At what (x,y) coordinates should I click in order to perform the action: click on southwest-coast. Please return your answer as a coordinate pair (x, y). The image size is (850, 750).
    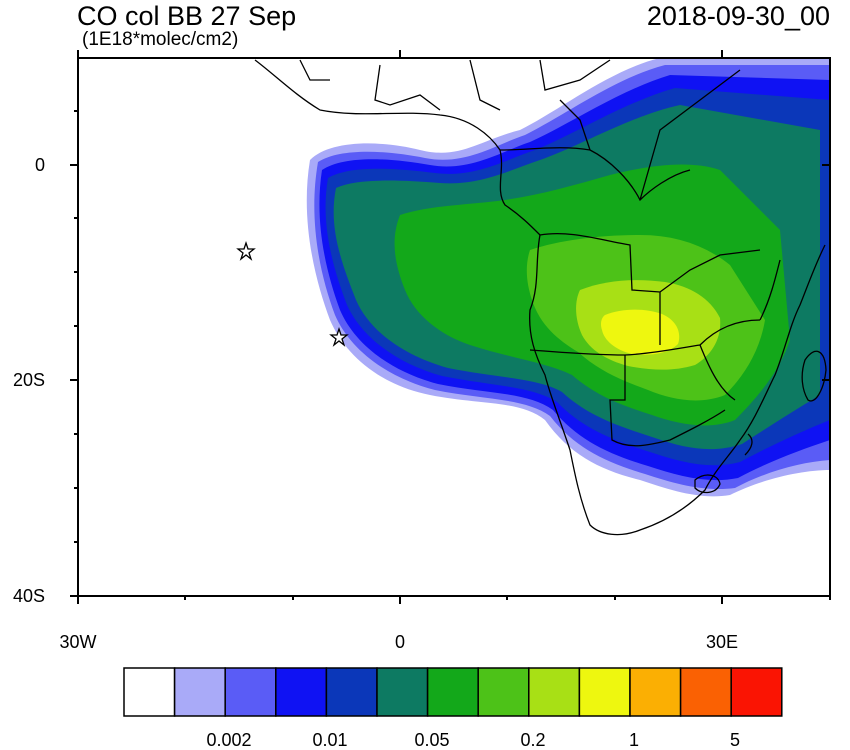
    Looking at the image, I should click on (635, 385).